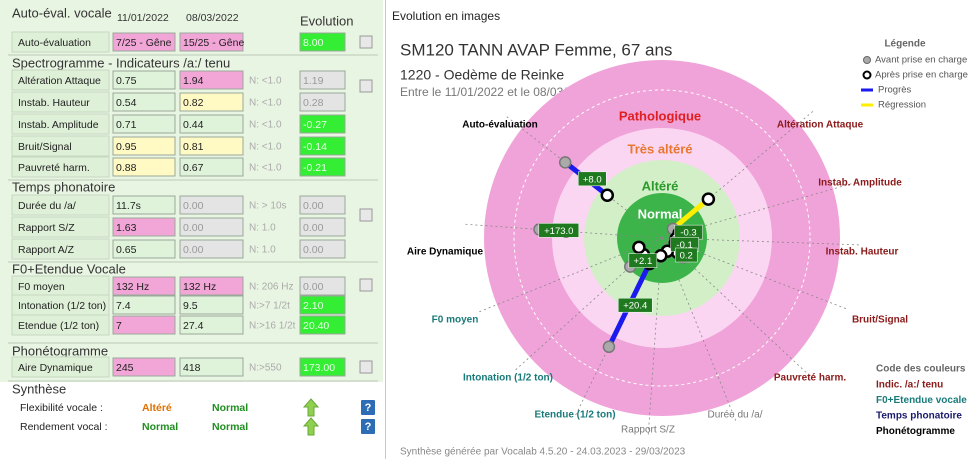  I want to click on trend-arrow, so click(311, 426).